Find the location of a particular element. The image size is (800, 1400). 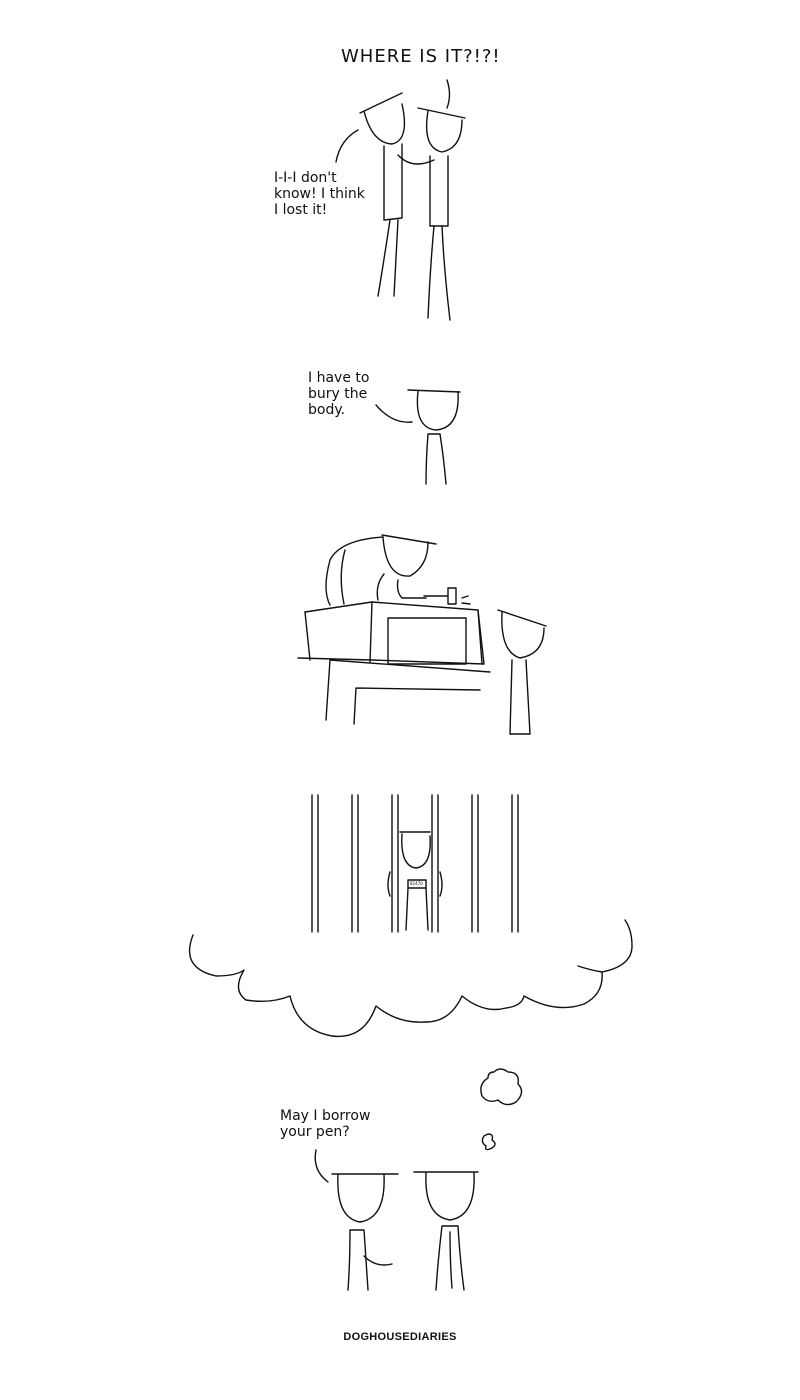

inmate-number-text: 82470 is located at coordinates (416, 883).